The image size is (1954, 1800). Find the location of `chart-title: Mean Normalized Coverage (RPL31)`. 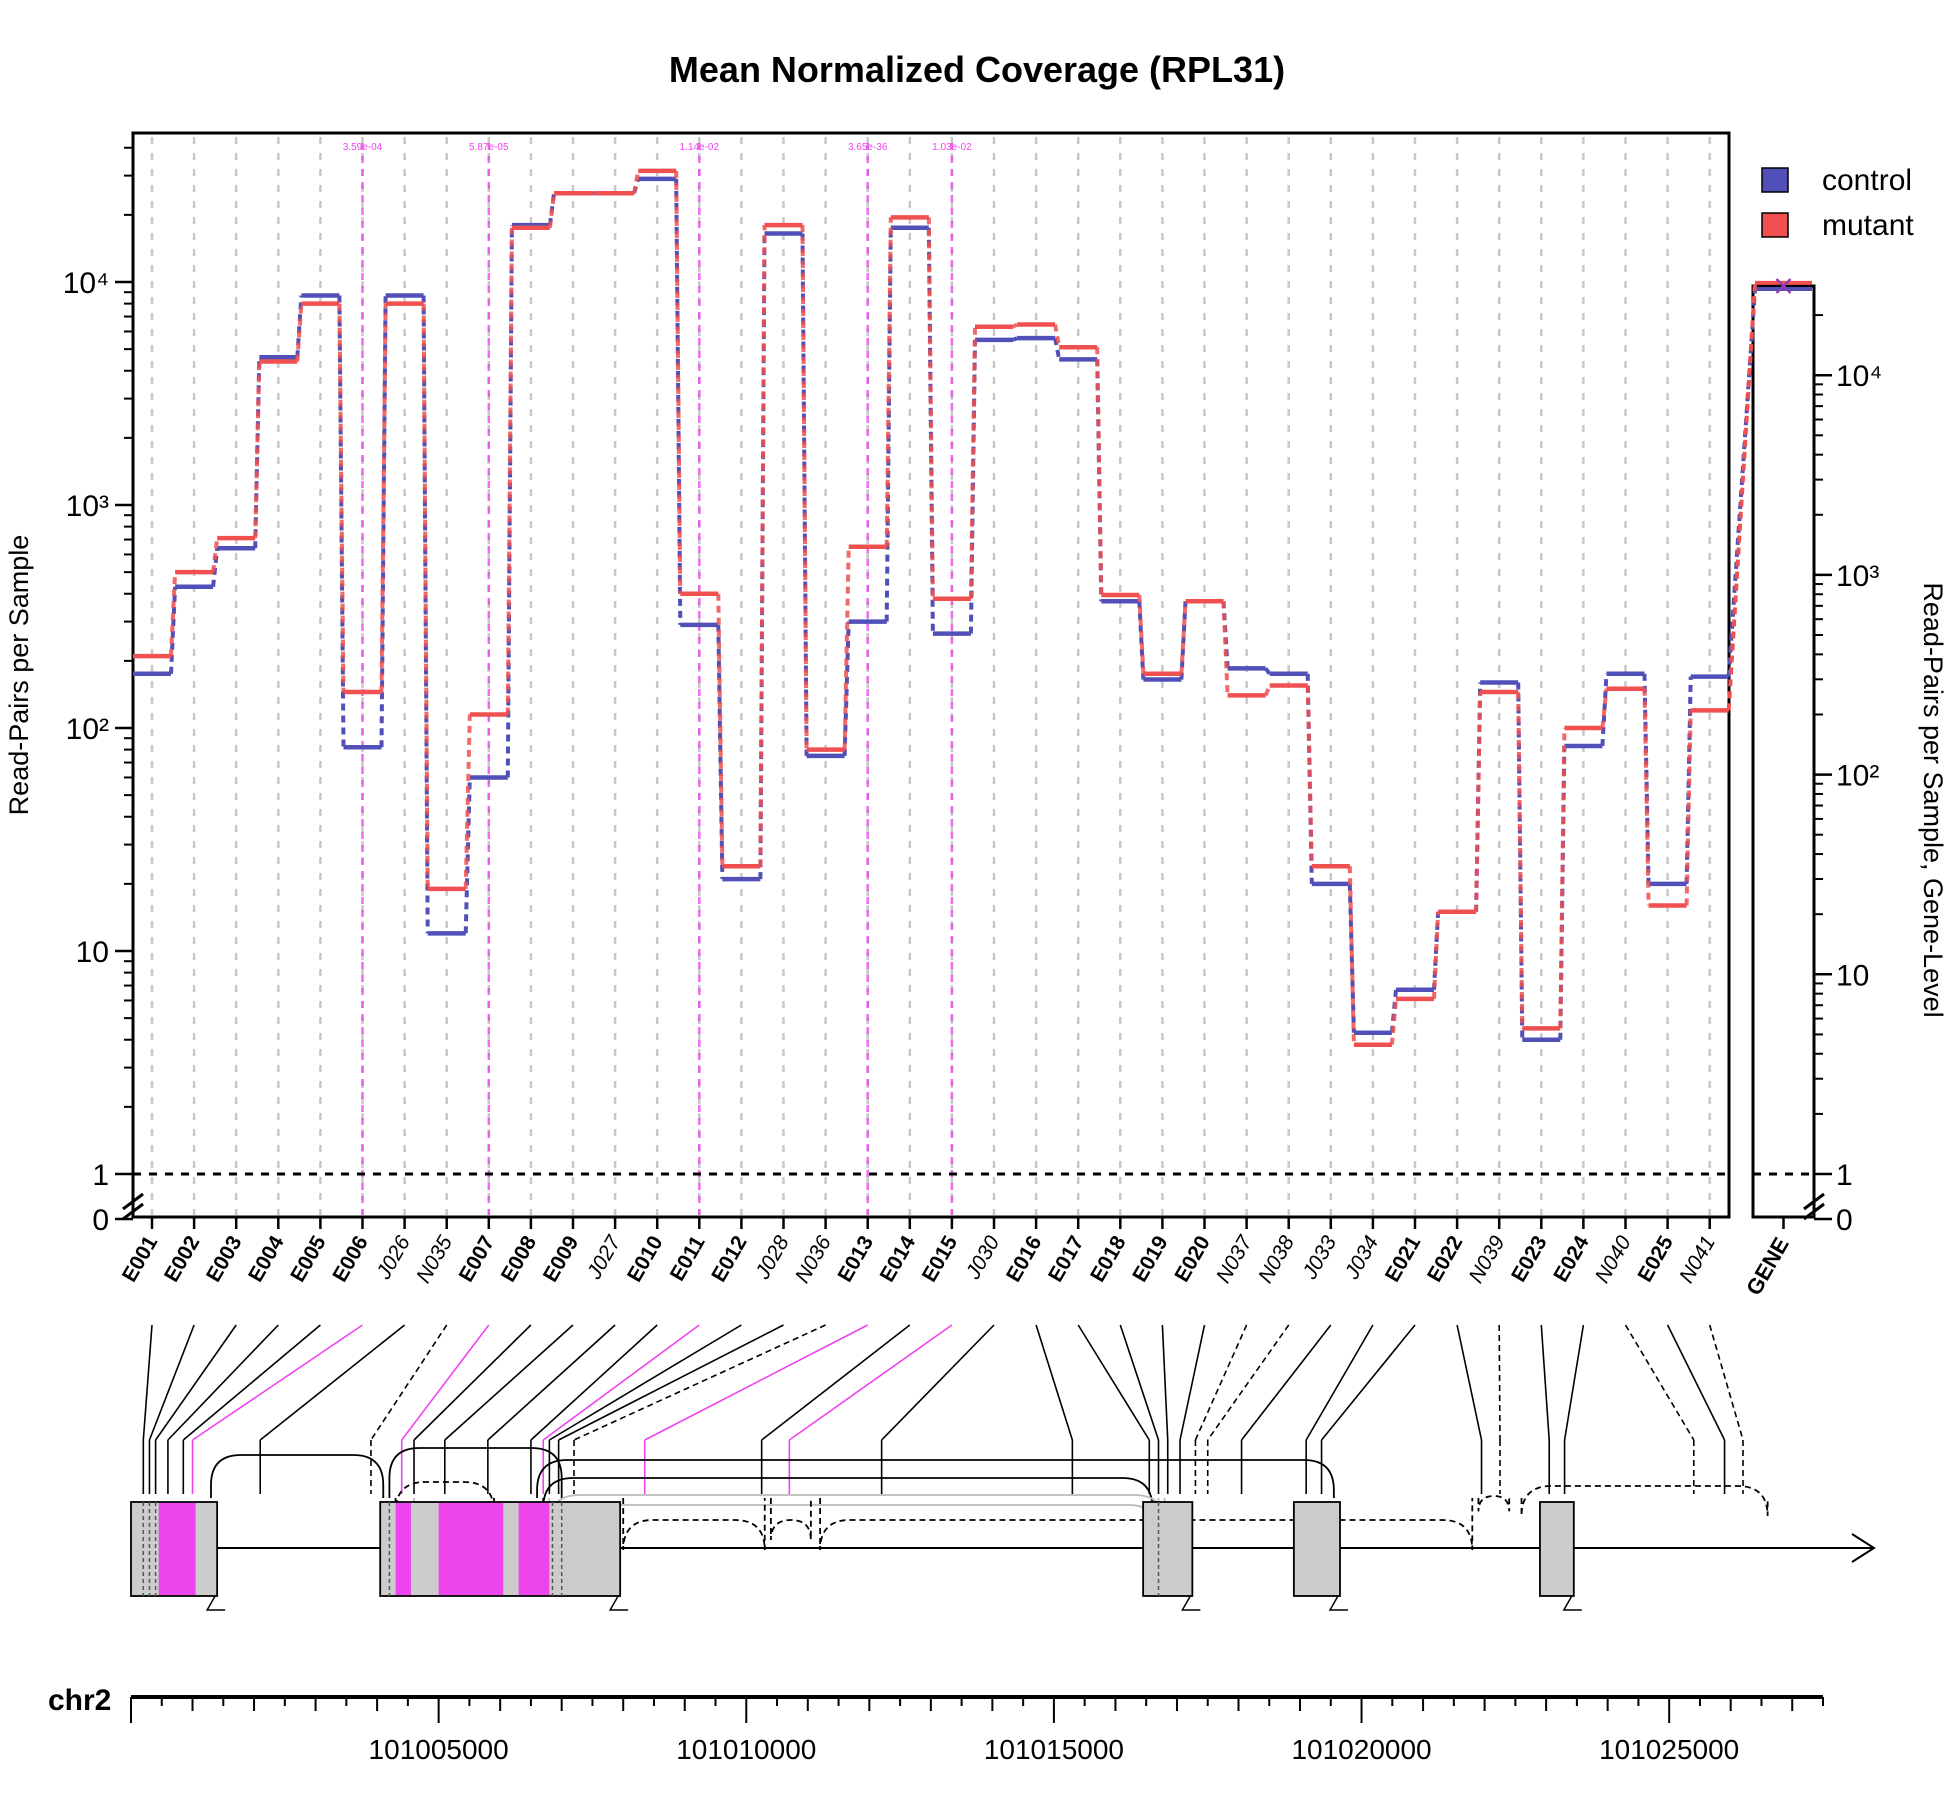

chart-title: Mean Normalized Coverage (RPL31) is located at coordinates (977, 69).